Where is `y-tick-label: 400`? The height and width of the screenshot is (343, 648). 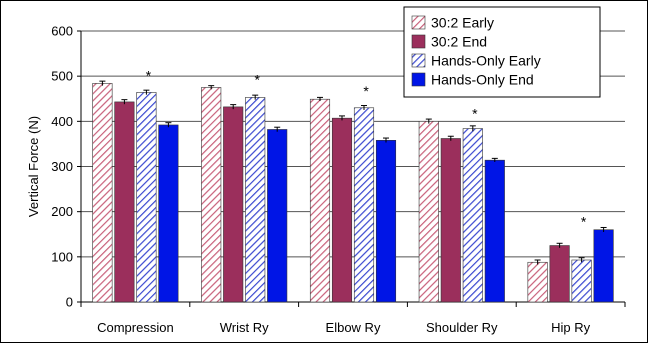 y-tick-label: 400 is located at coordinates (62, 121).